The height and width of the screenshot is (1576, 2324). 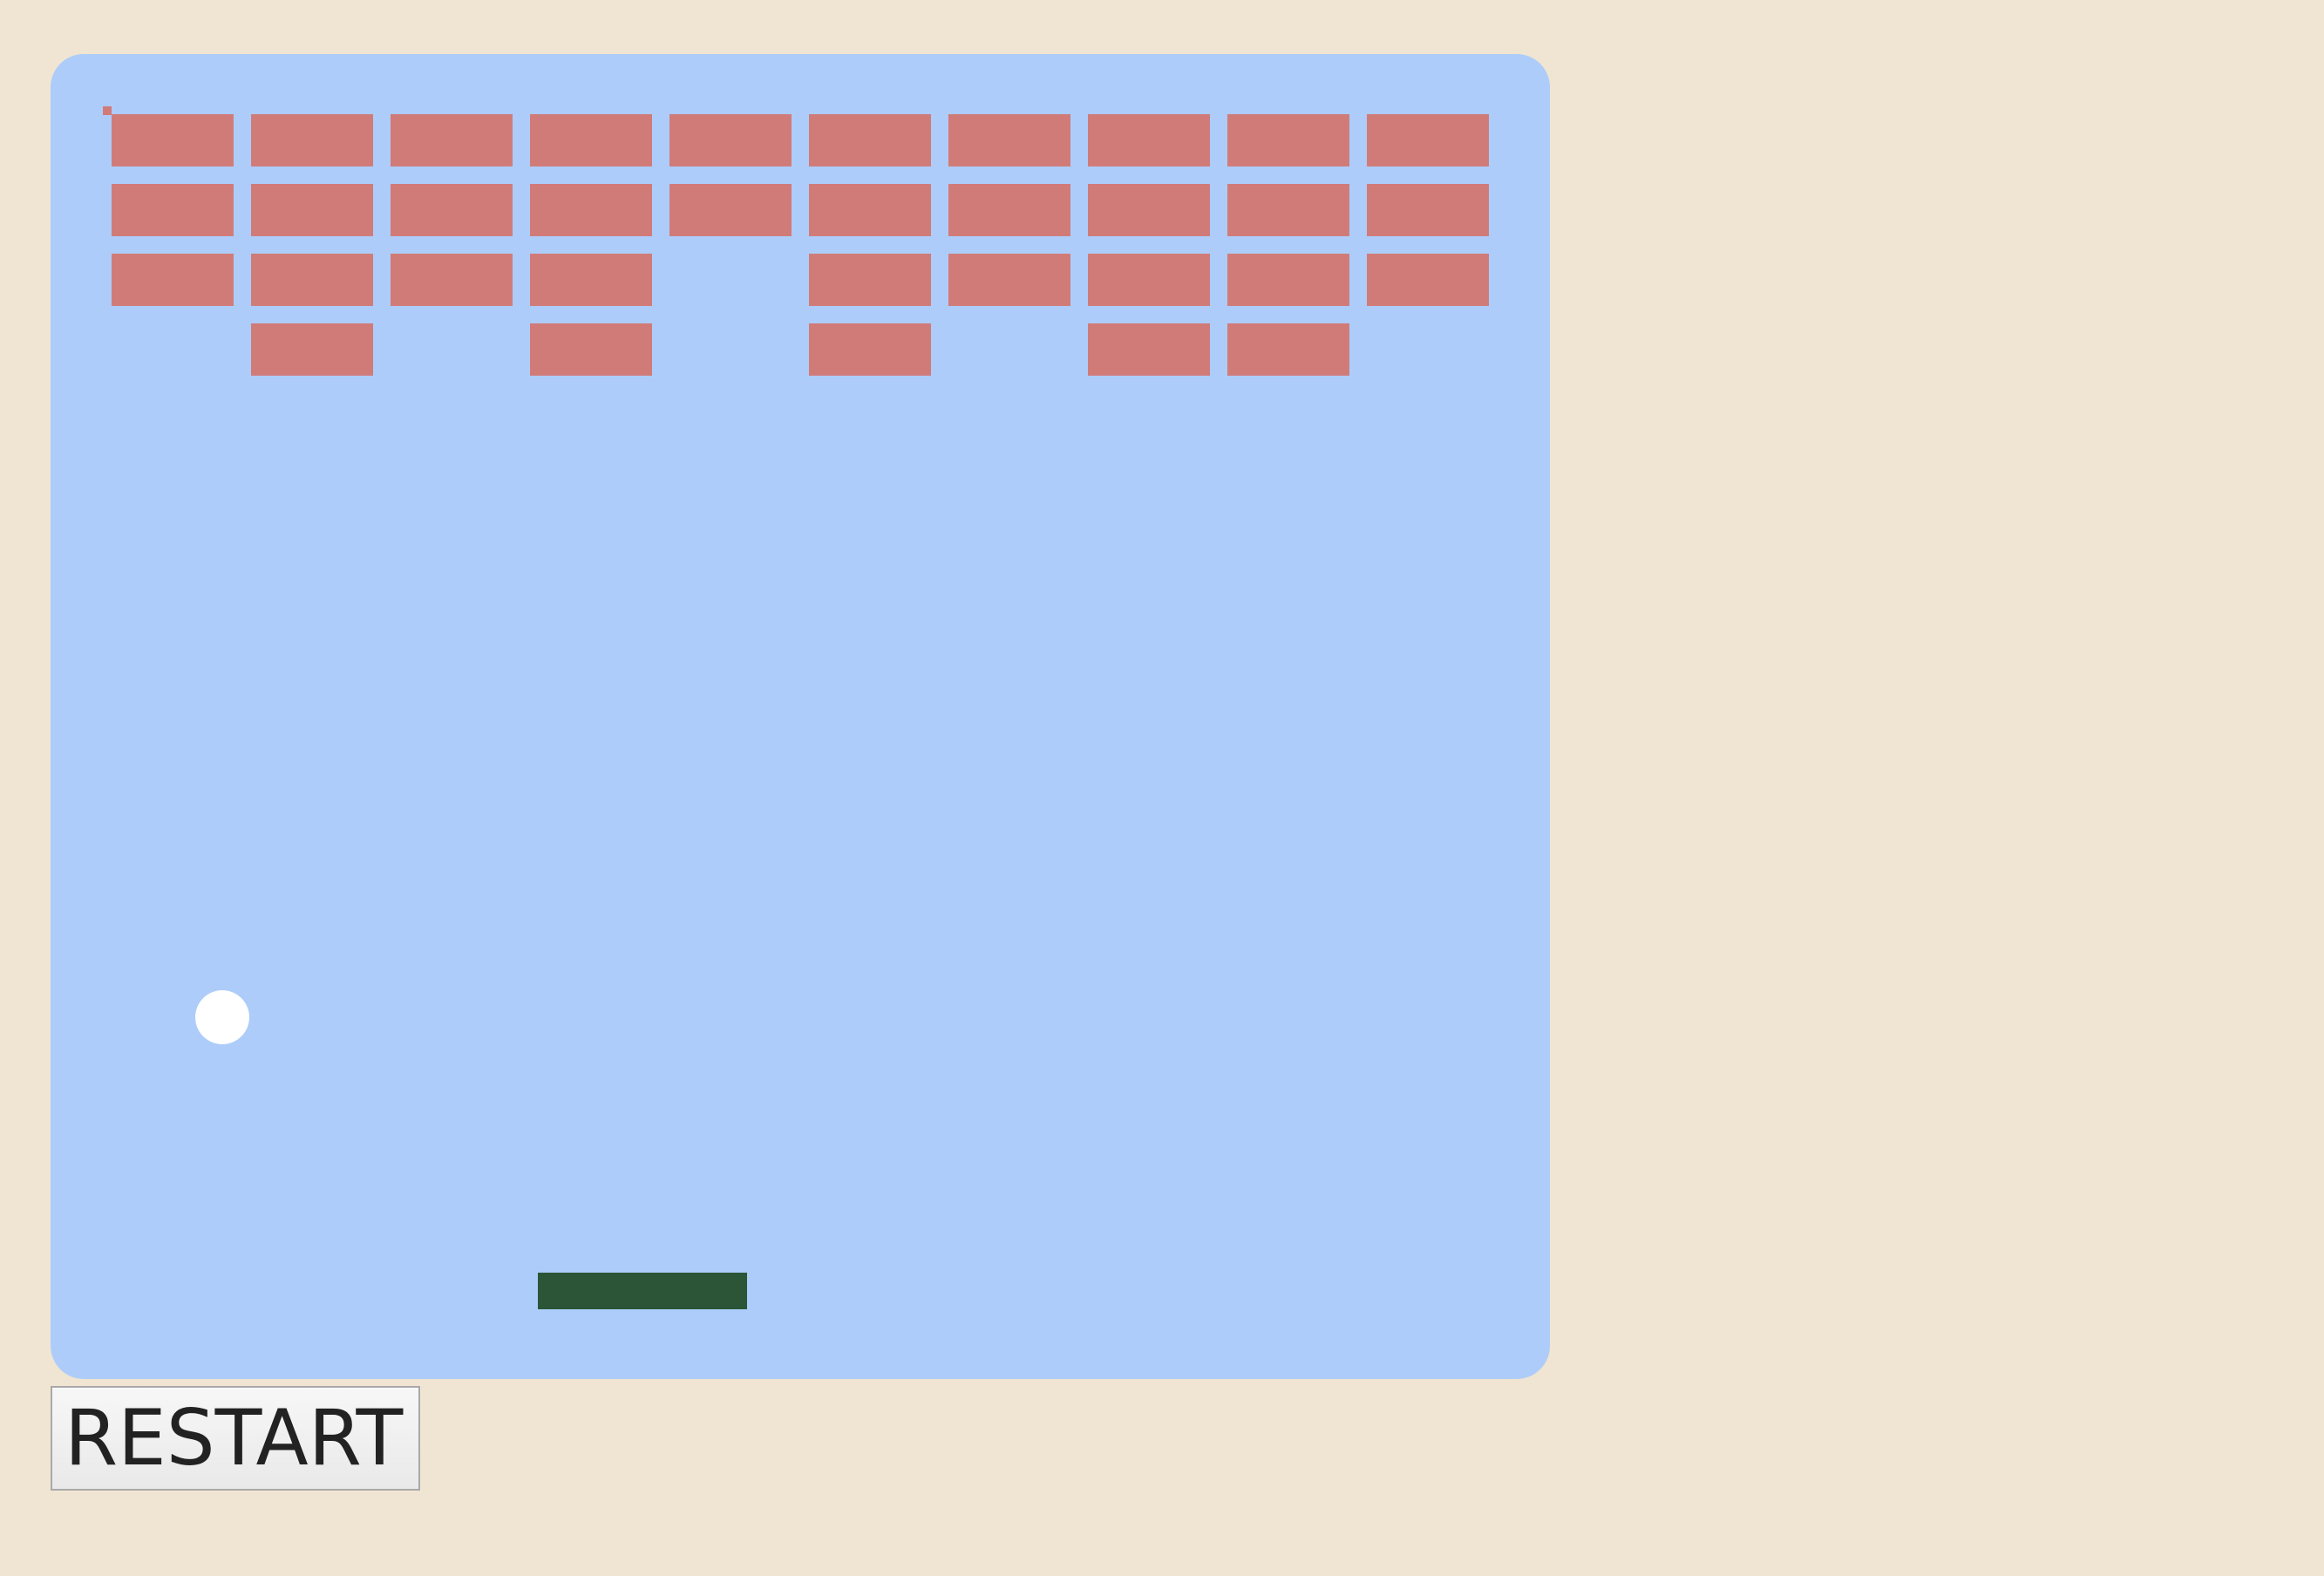 What do you see at coordinates (642, 1291) in the screenshot?
I see `paddle` at bounding box center [642, 1291].